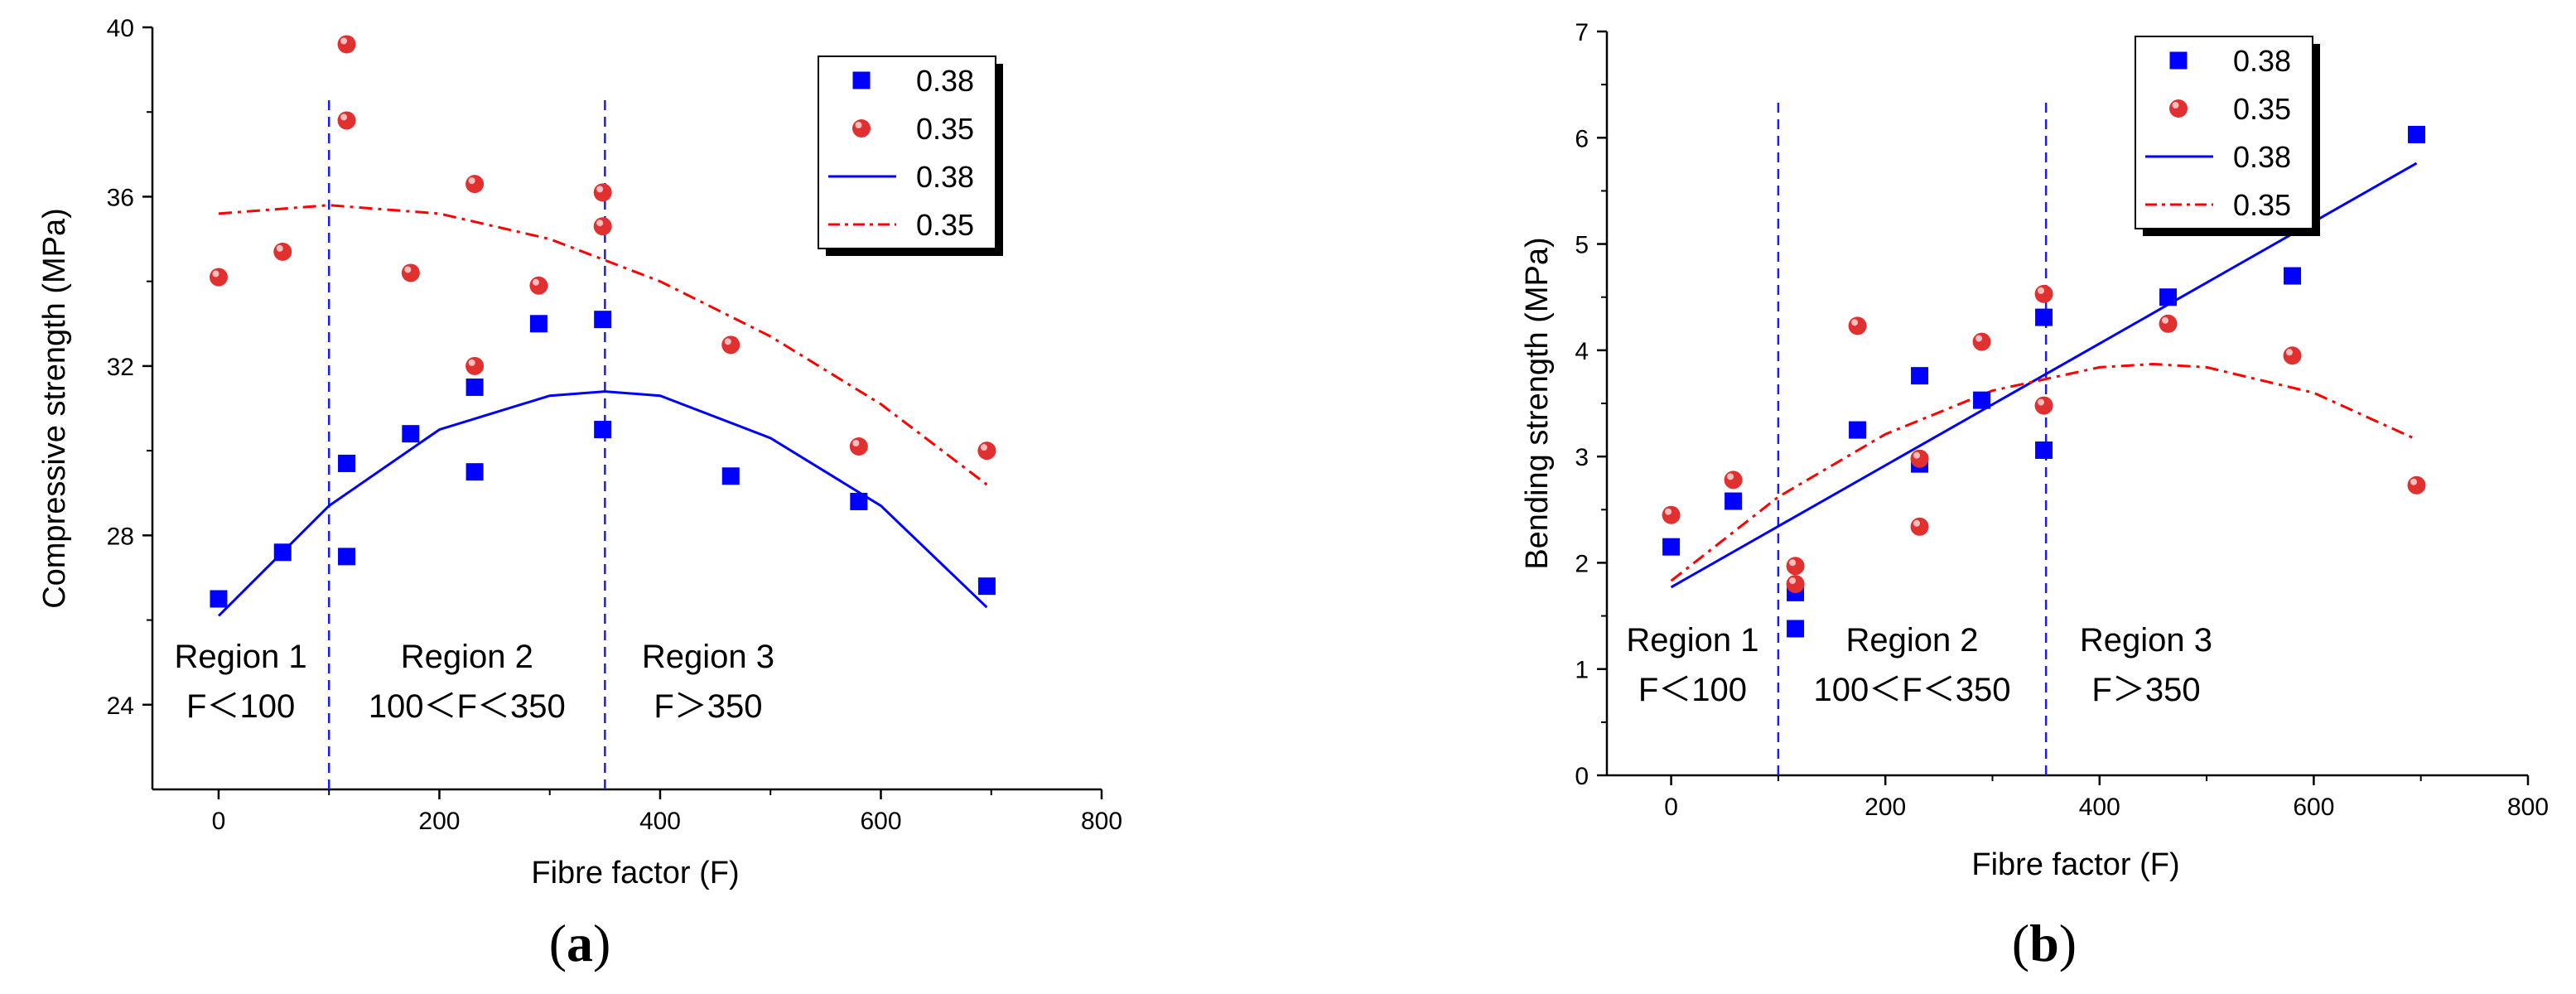  What do you see at coordinates (1582, 457) in the screenshot?
I see `y-tick-label: 3` at bounding box center [1582, 457].